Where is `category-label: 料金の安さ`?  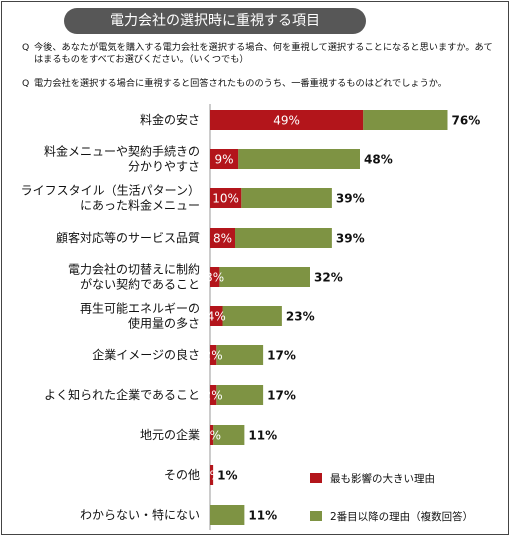 category-label: 料金の安さ is located at coordinates (170, 119).